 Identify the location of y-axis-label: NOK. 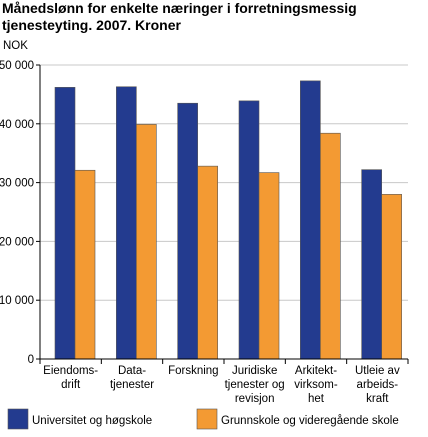
(15, 46).